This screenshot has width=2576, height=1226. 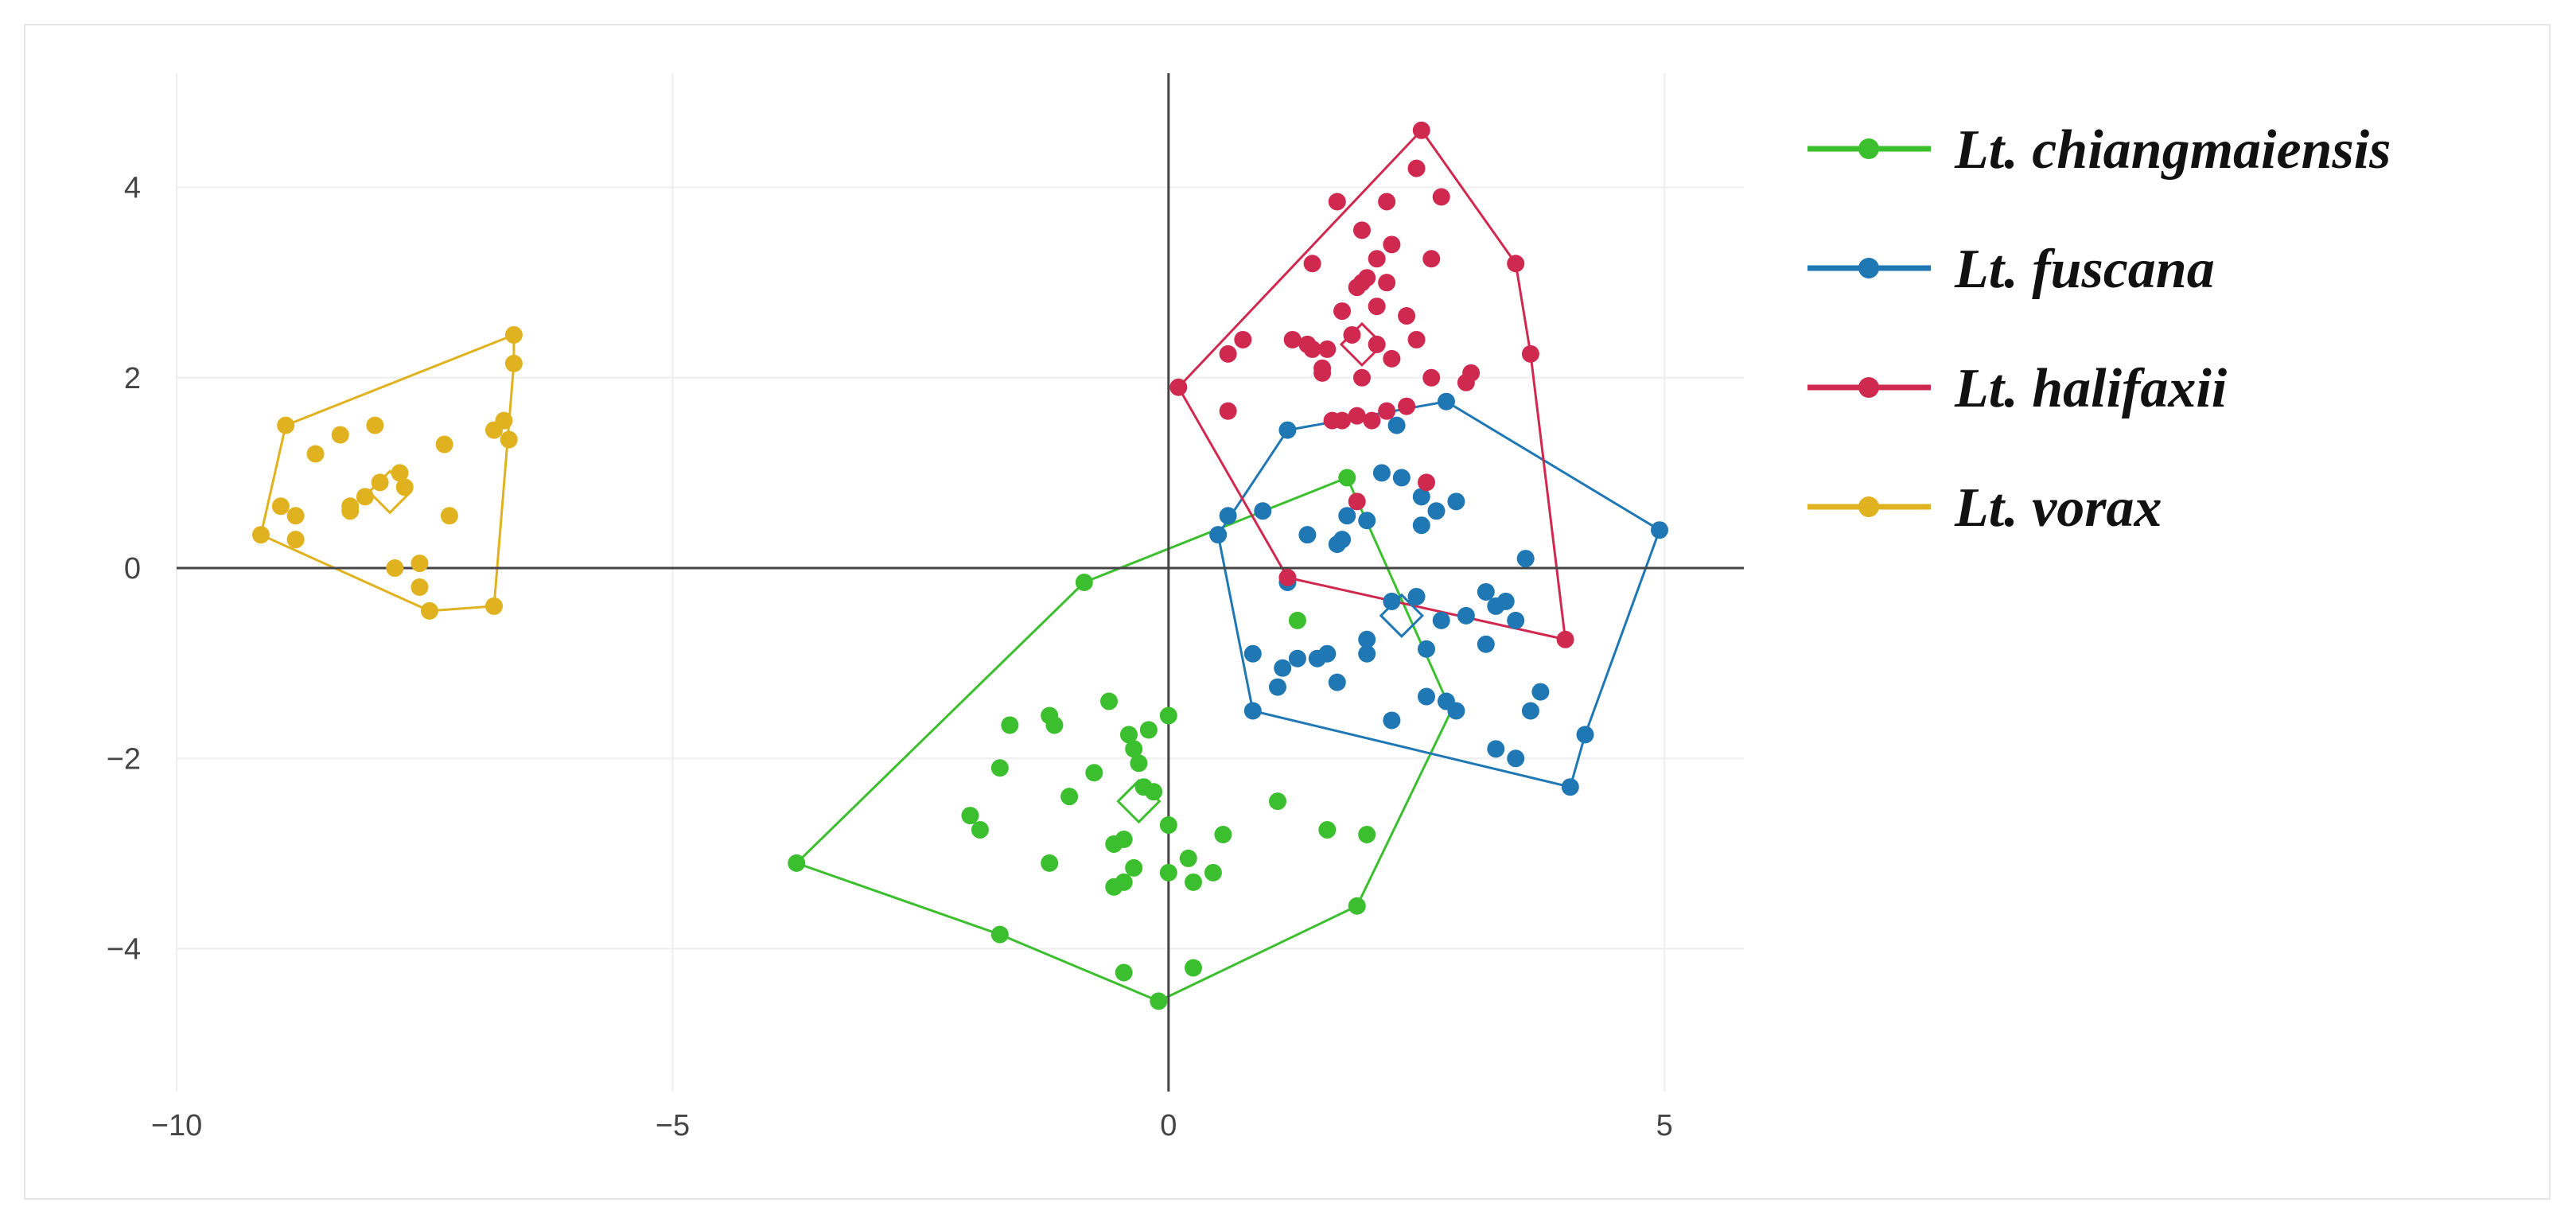 I want to click on y-tick-label: 4, so click(x=133, y=188).